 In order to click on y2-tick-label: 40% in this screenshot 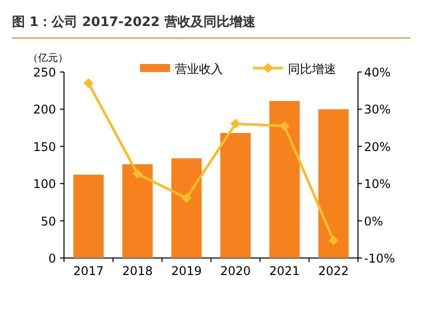, I will do `click(377, 73)`.